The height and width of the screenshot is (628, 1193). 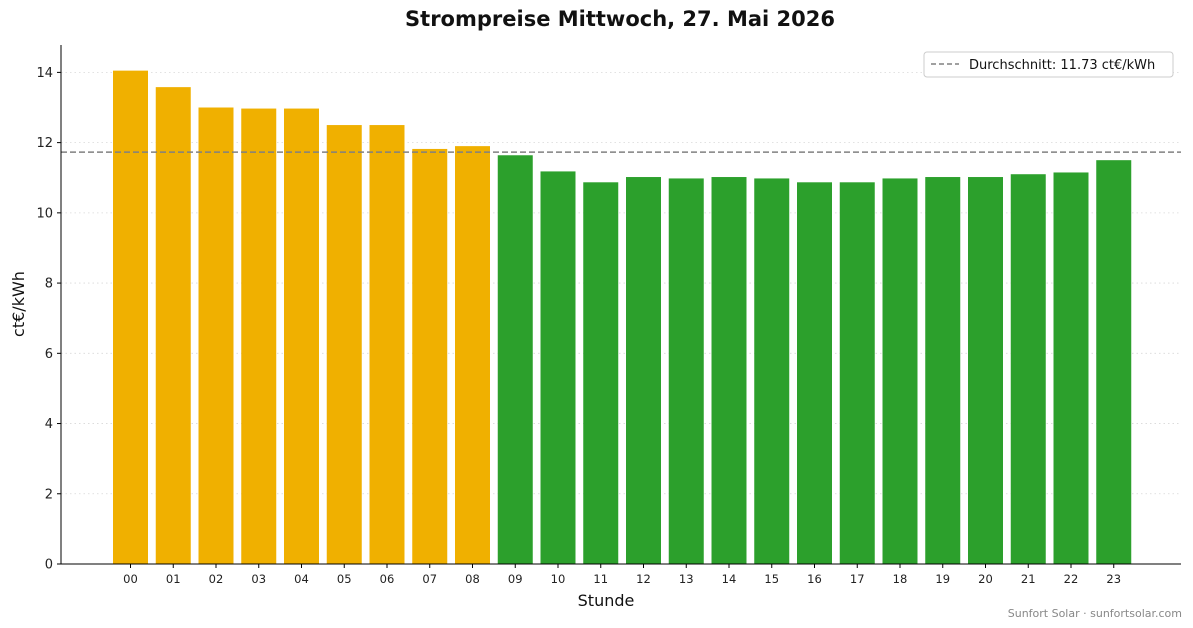 I want to click on y-tick-label: 14, so click(x=44, y=73).